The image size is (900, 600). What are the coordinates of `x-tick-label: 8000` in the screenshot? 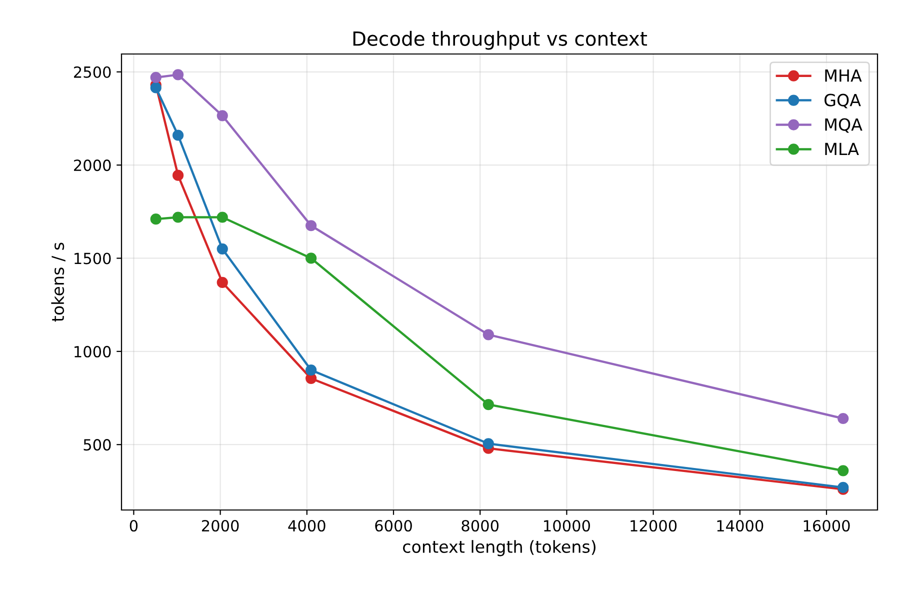 It's located at (480, 526).